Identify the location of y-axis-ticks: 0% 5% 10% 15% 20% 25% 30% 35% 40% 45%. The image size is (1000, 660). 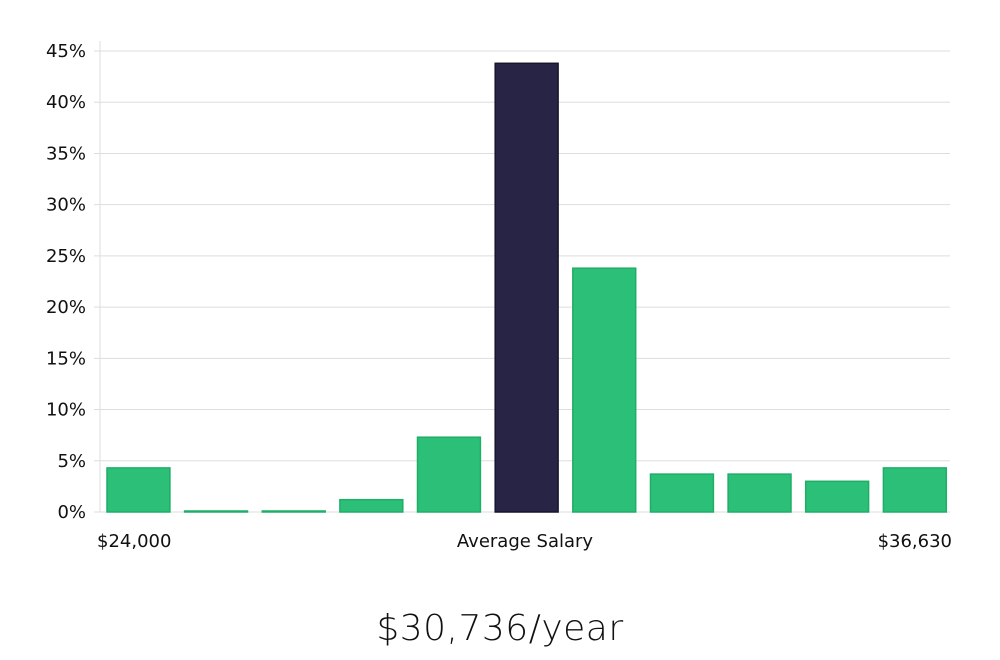
(66, 282).